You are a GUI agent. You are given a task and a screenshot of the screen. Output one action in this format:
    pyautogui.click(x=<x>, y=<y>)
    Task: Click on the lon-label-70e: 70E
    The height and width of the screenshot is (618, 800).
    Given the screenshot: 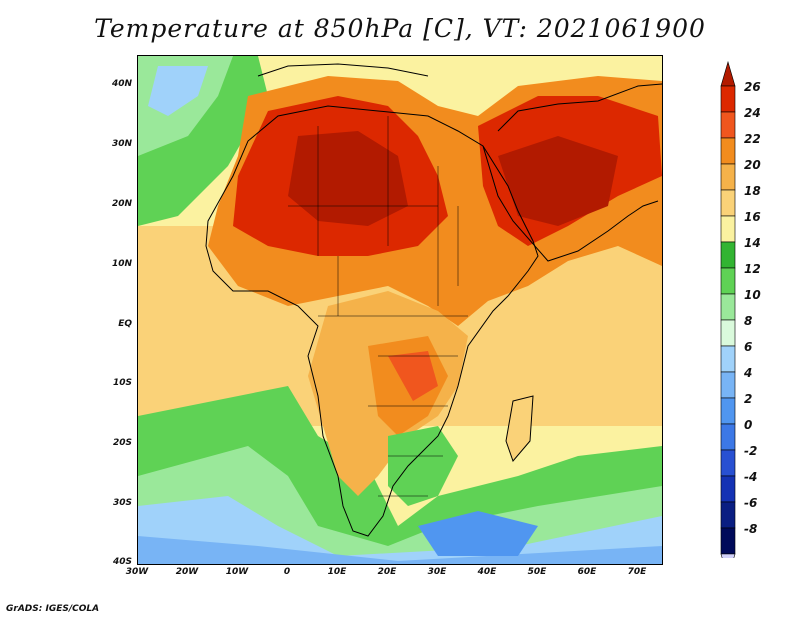 What is the action you would take?
    pyautogui.click(x=637, y=572)
    